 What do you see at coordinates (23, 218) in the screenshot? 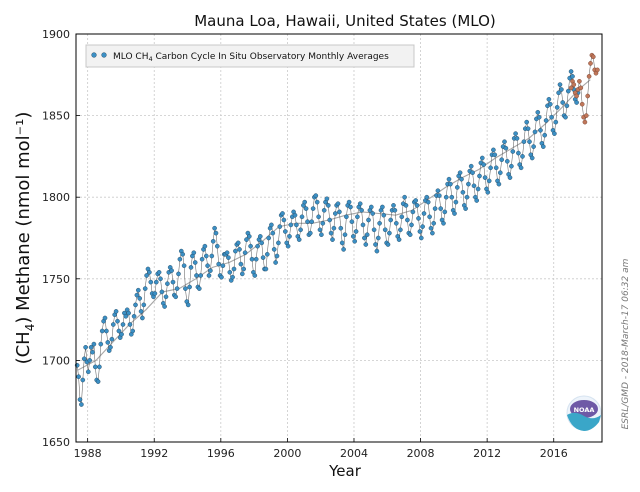
I see `y-axis-title-suffix: ) Methane (nmol mol⁻¹)` at bounding box center [23, 218].